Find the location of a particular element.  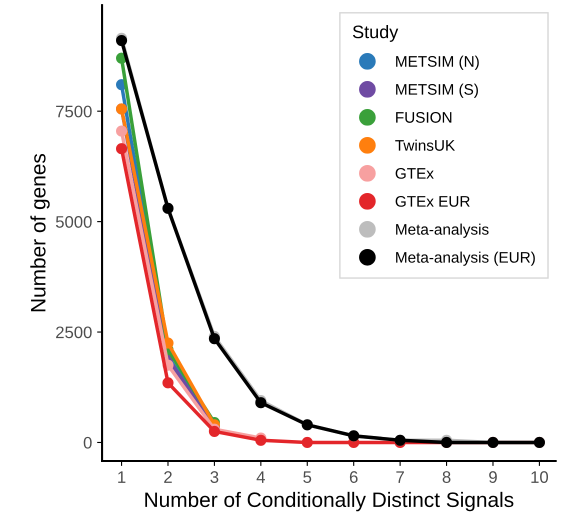

legend-label: Meta-analysis is located at coordinates (442, 231).